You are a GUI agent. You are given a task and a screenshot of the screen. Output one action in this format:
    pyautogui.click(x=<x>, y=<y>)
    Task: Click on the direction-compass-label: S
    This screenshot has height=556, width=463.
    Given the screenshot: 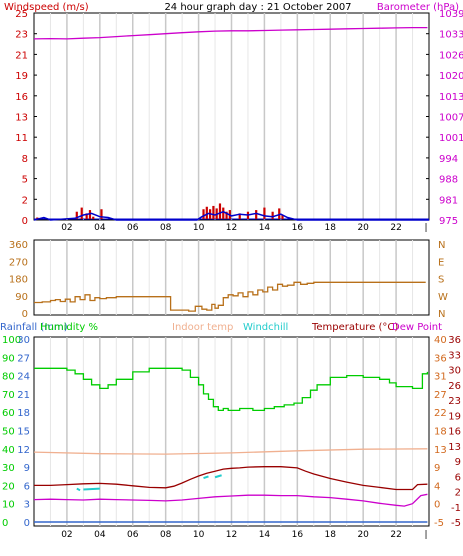 What is the action you would take?
    pyautogui.click(x=441, y=280)
    